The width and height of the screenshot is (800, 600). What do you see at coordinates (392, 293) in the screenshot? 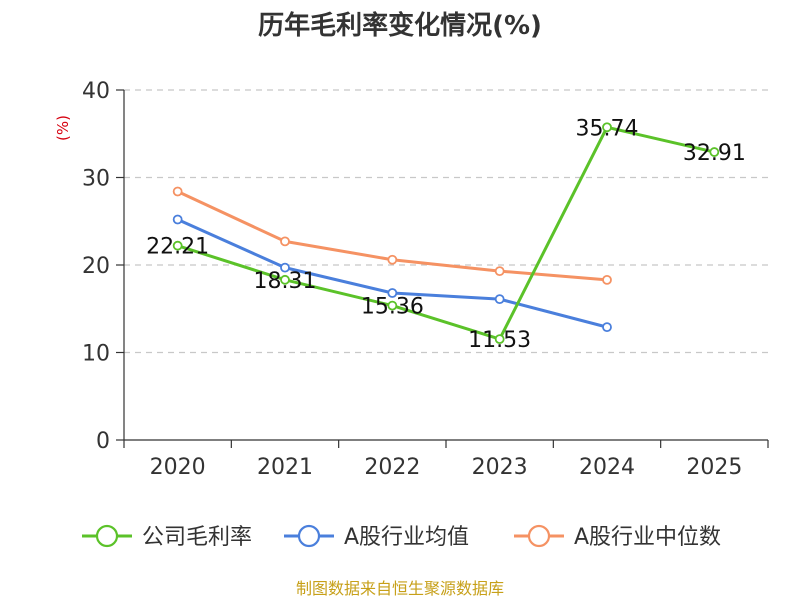
I see `series-2-point-2022` at bounding box center [392, 293].